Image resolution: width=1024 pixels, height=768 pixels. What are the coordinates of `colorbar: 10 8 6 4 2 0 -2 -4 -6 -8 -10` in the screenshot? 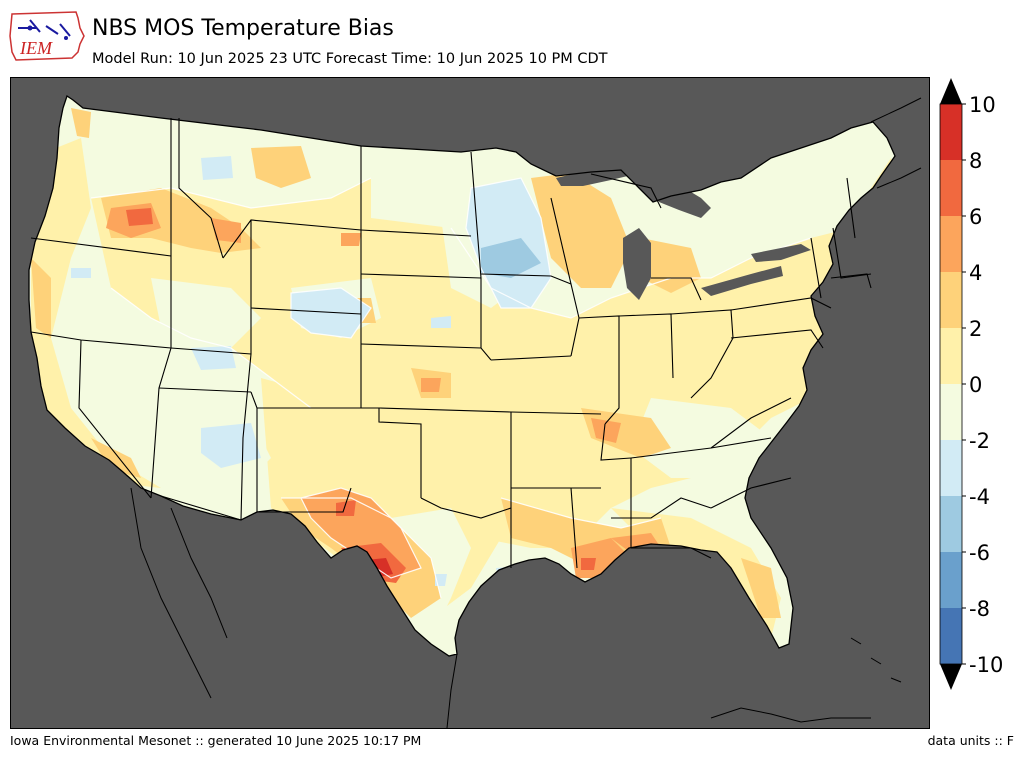 It's located at (981, 385).